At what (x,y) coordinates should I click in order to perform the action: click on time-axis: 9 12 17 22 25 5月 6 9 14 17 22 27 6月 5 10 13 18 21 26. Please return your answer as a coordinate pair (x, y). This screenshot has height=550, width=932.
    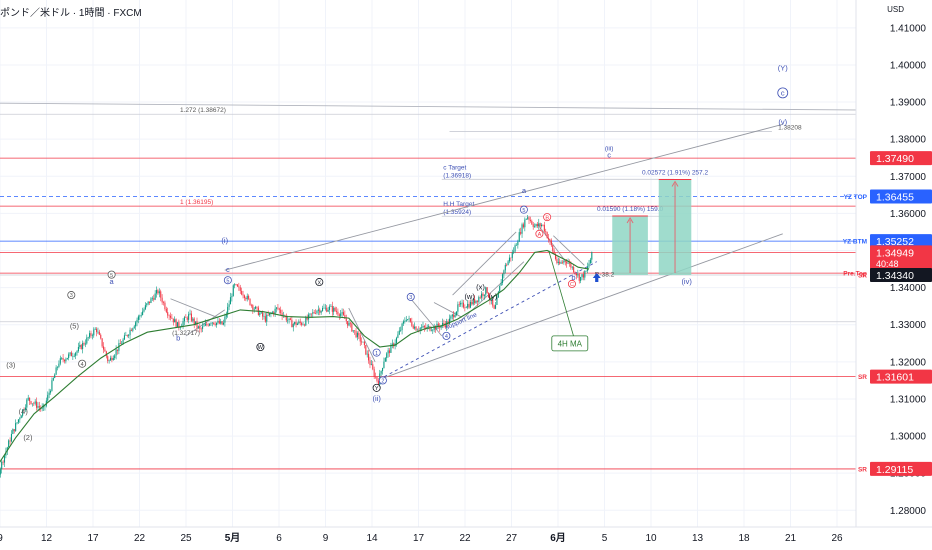
    Looking at the image, I should click on (466, 538).